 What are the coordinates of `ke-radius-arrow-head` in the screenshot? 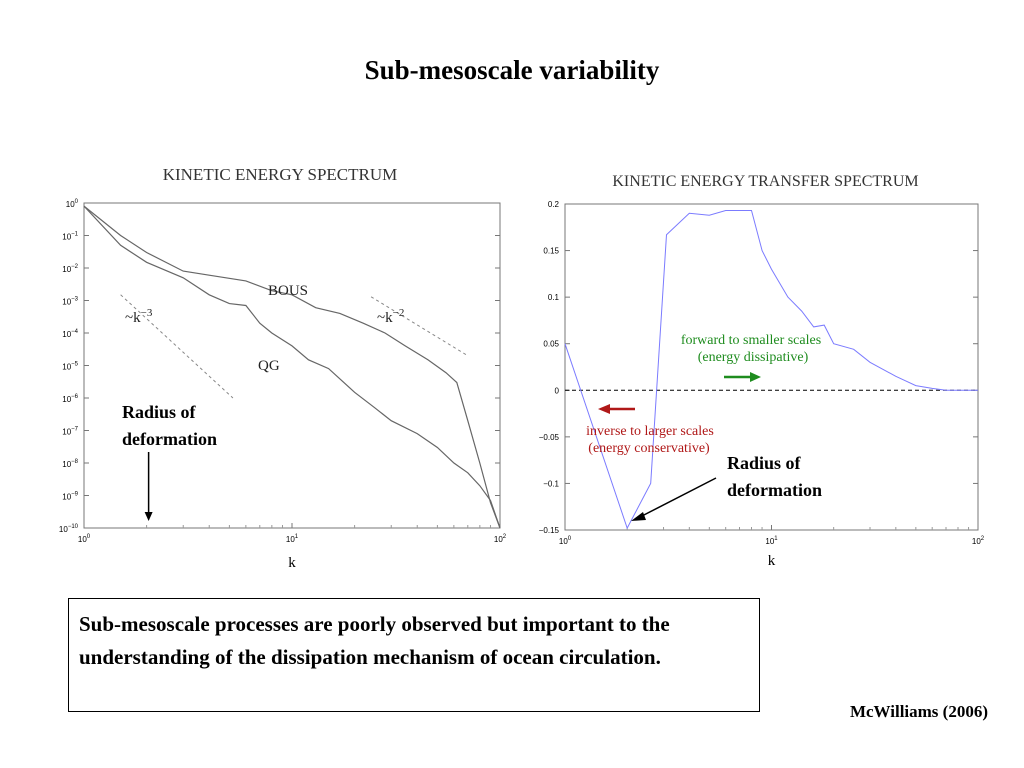 It's located at (148, 516).